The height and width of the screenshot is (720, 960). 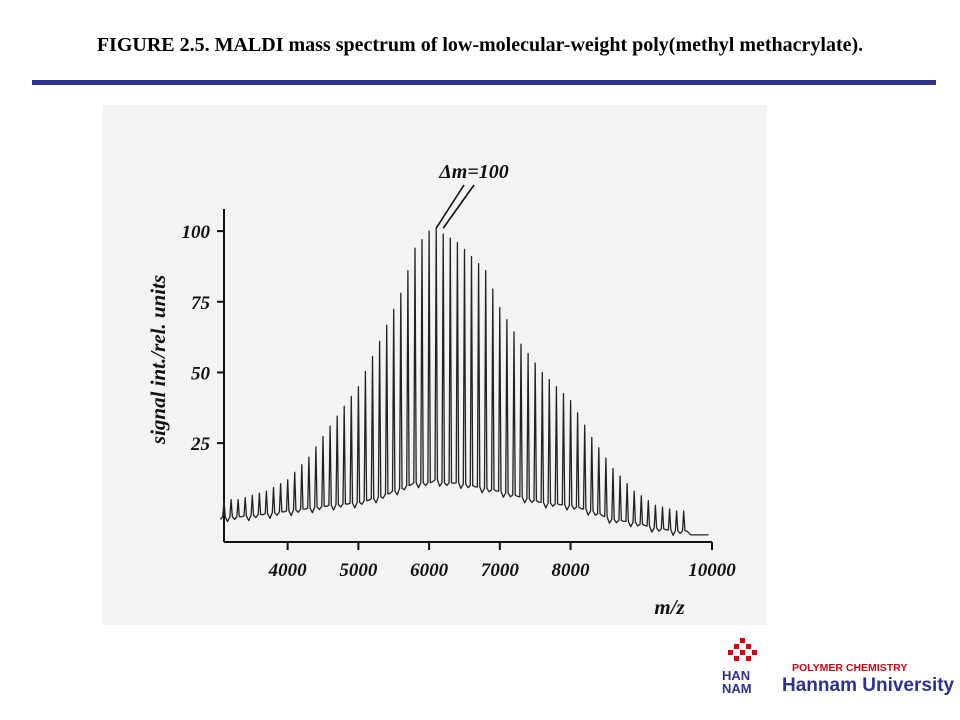 I want to click on y-tick-label: 75, so click(x=201, y=303).